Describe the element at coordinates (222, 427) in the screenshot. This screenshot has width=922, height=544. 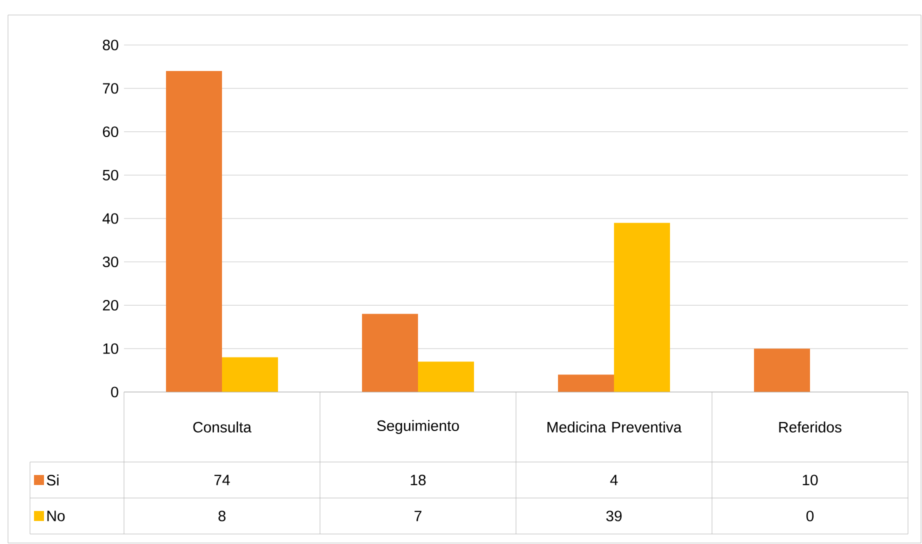
I see `x-tick-label: Consulta` at that location.